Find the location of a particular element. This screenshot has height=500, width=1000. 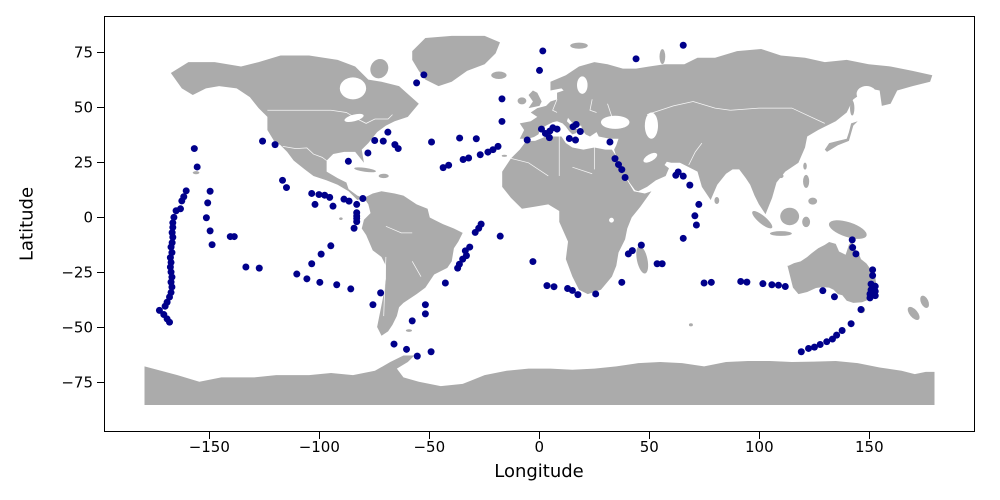

island-japan is located at coordinates (841, 136).